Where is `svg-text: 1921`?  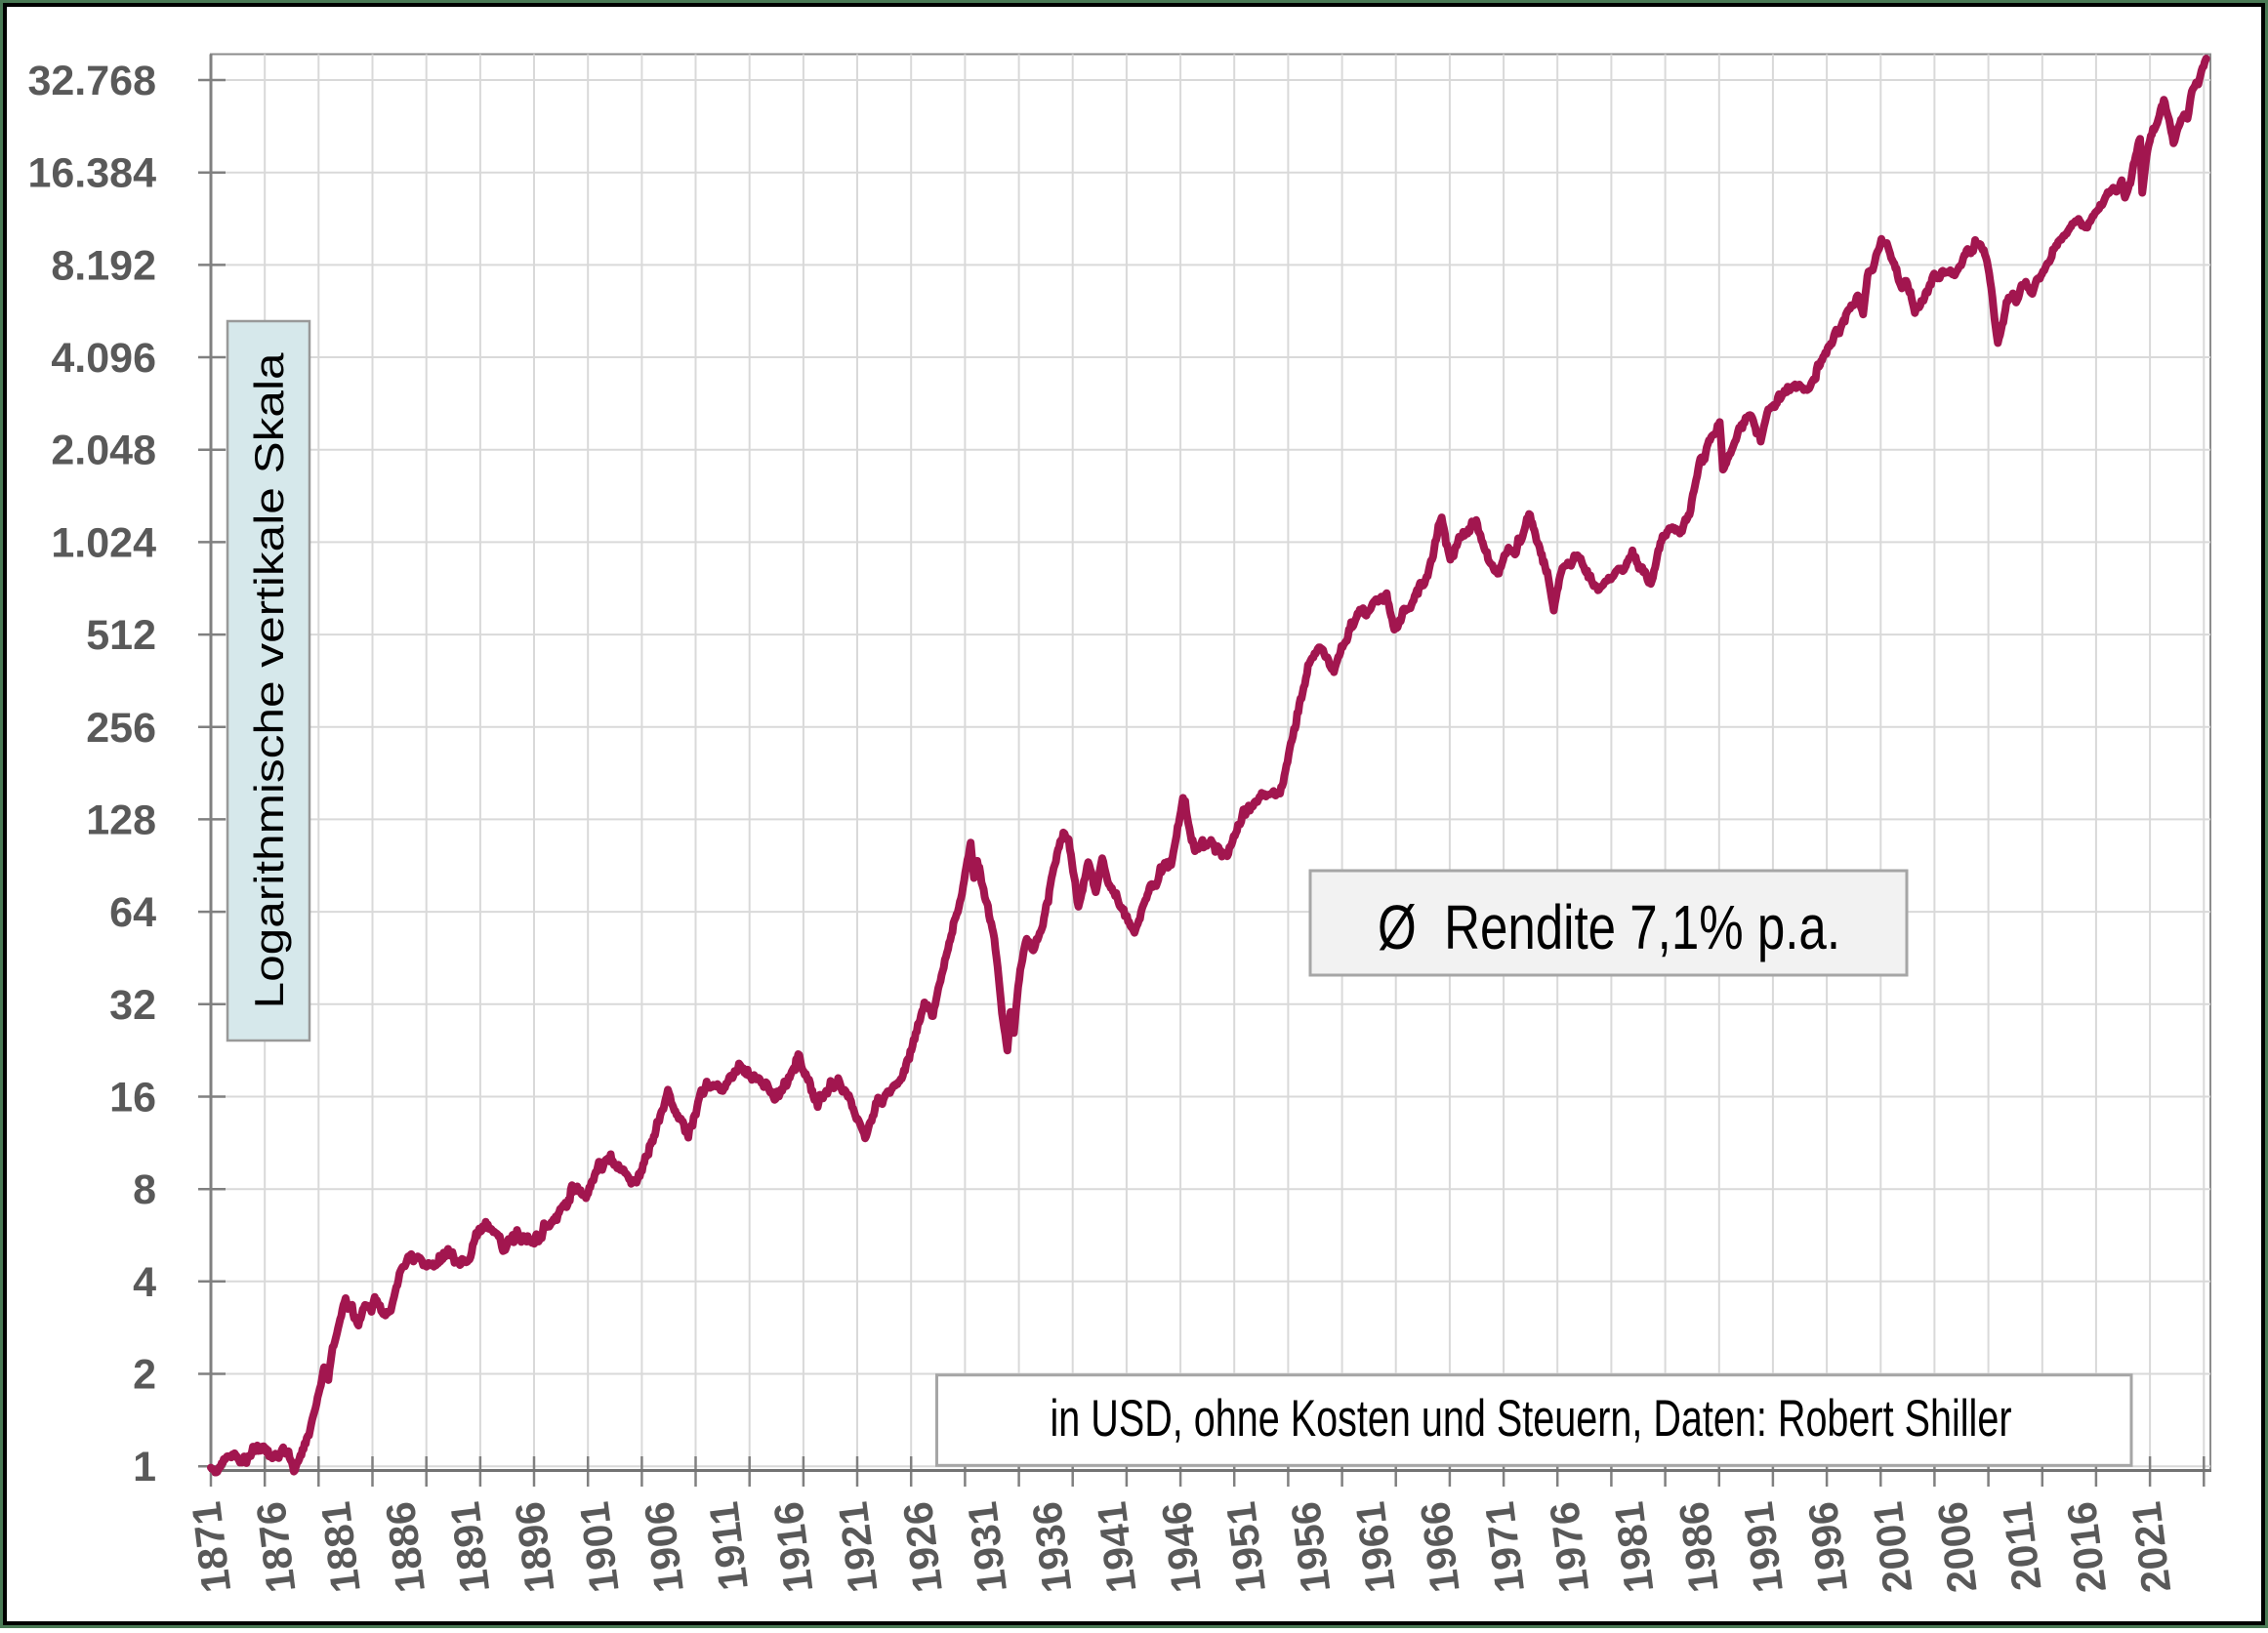 svg-text: 1921 is located at coordinates (859, 1547).